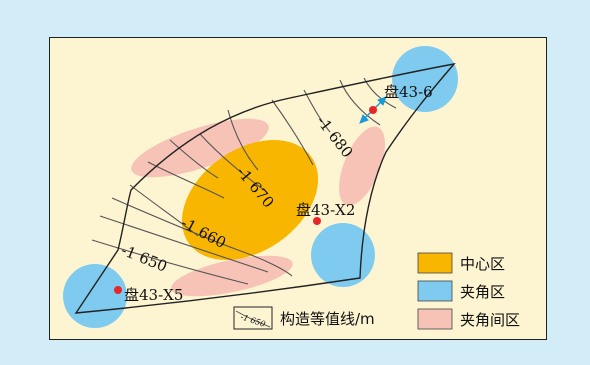 Image resolution: width=590 pixels, height=365 pixels. What do you see at coordinates (408, 92) in the screenshot?
I see `well-label-6: 盘43-6` at bounding box center [408, 92].